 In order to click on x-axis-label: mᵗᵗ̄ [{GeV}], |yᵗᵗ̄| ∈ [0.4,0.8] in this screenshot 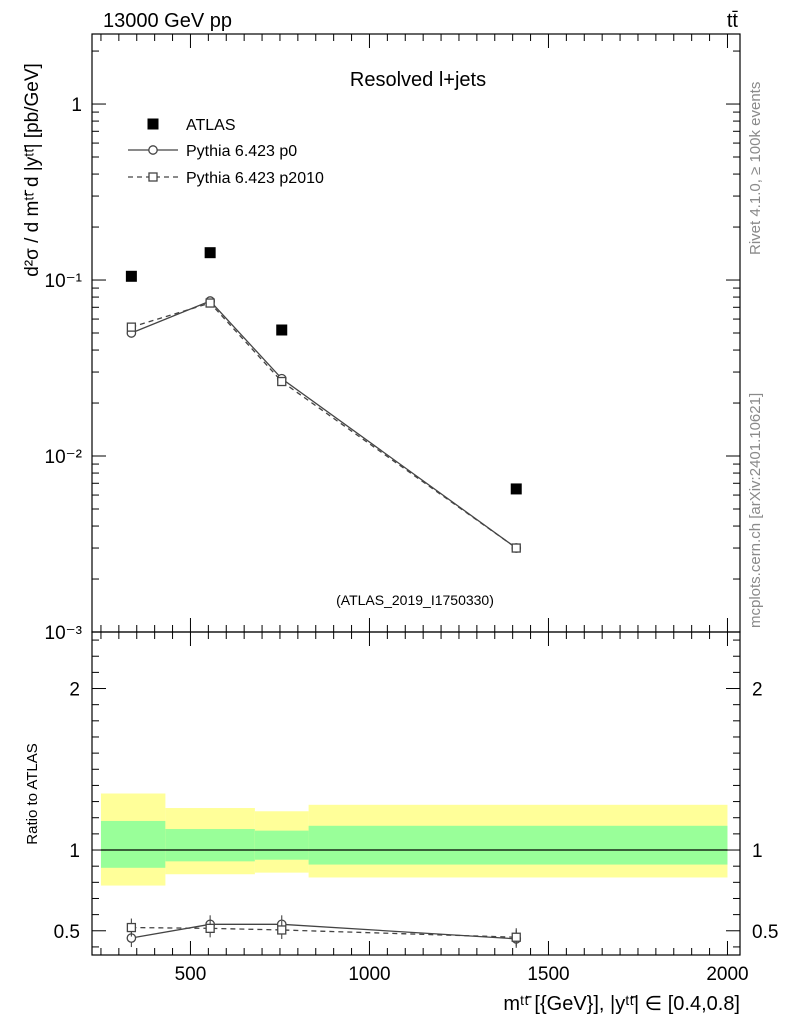, I will do `click(621, 1004)`.